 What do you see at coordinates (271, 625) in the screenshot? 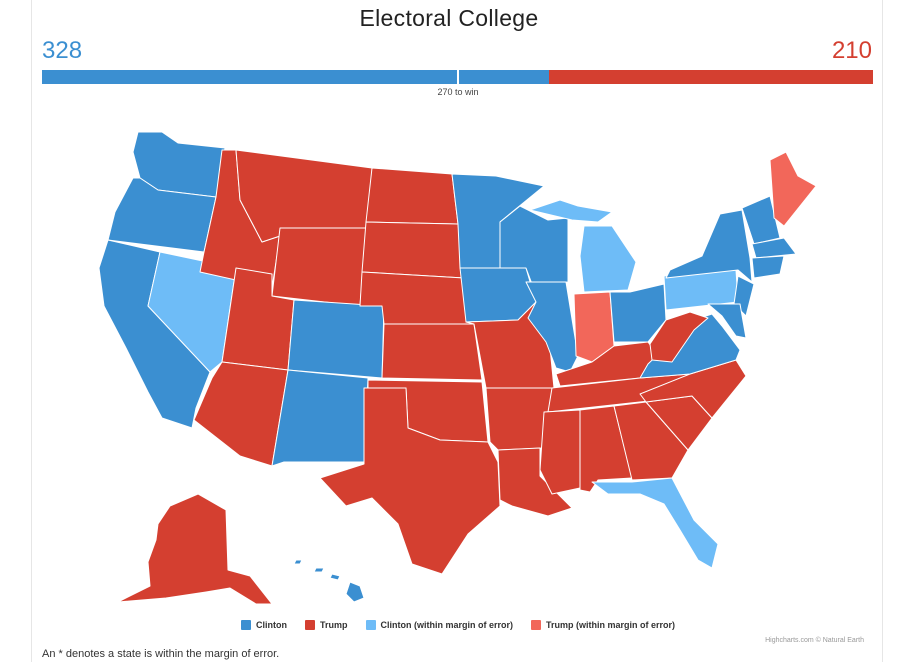
I see `legend-label: Clinton` at bounding box center [271, 625].